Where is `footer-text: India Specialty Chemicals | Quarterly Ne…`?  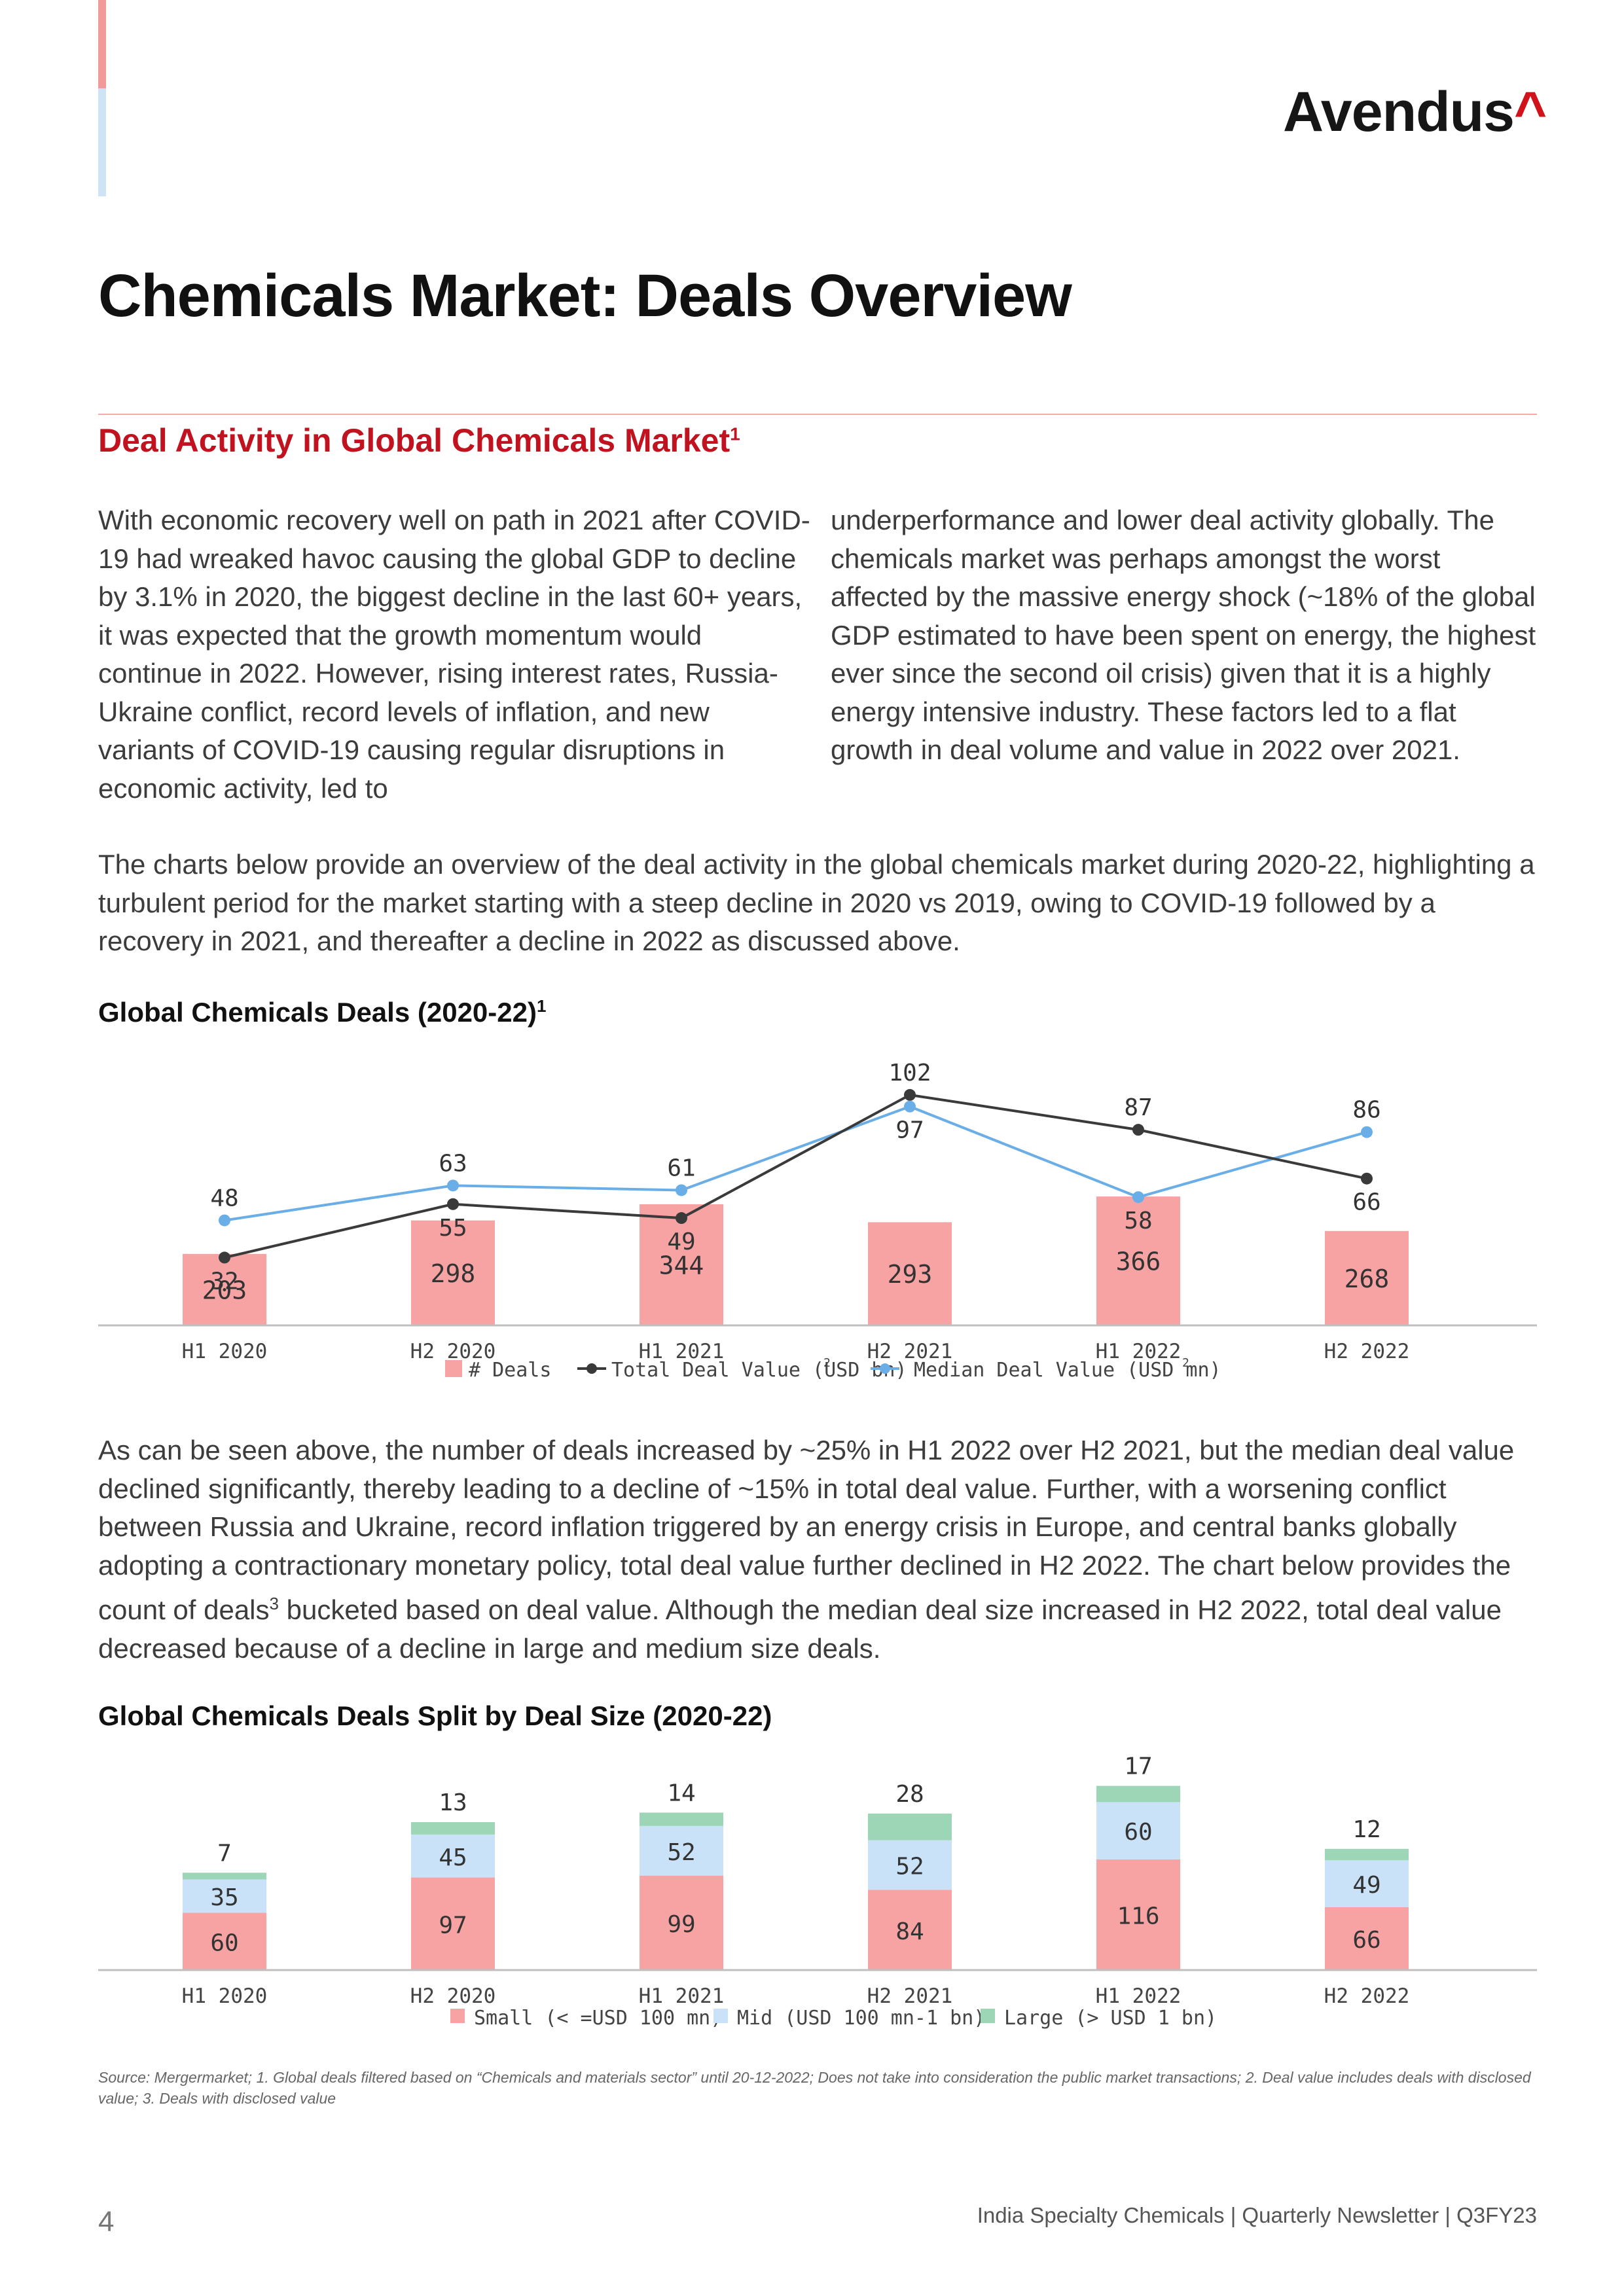 footer-text: India Specialty Chemicals | Quarterly Ne… is located at coordinates (1257, 2215).